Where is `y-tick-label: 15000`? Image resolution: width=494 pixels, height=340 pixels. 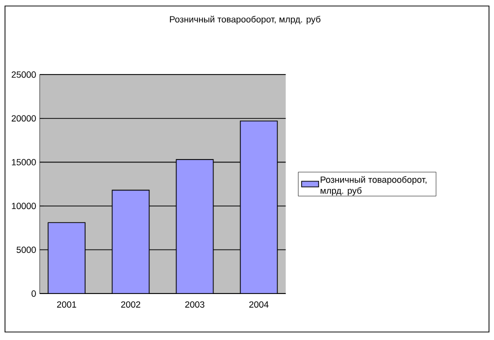 y-tick-label: 15000 is located at coordinates (24, 162).